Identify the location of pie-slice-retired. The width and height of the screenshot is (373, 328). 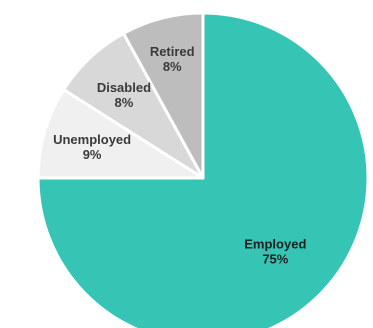
(163, 95).